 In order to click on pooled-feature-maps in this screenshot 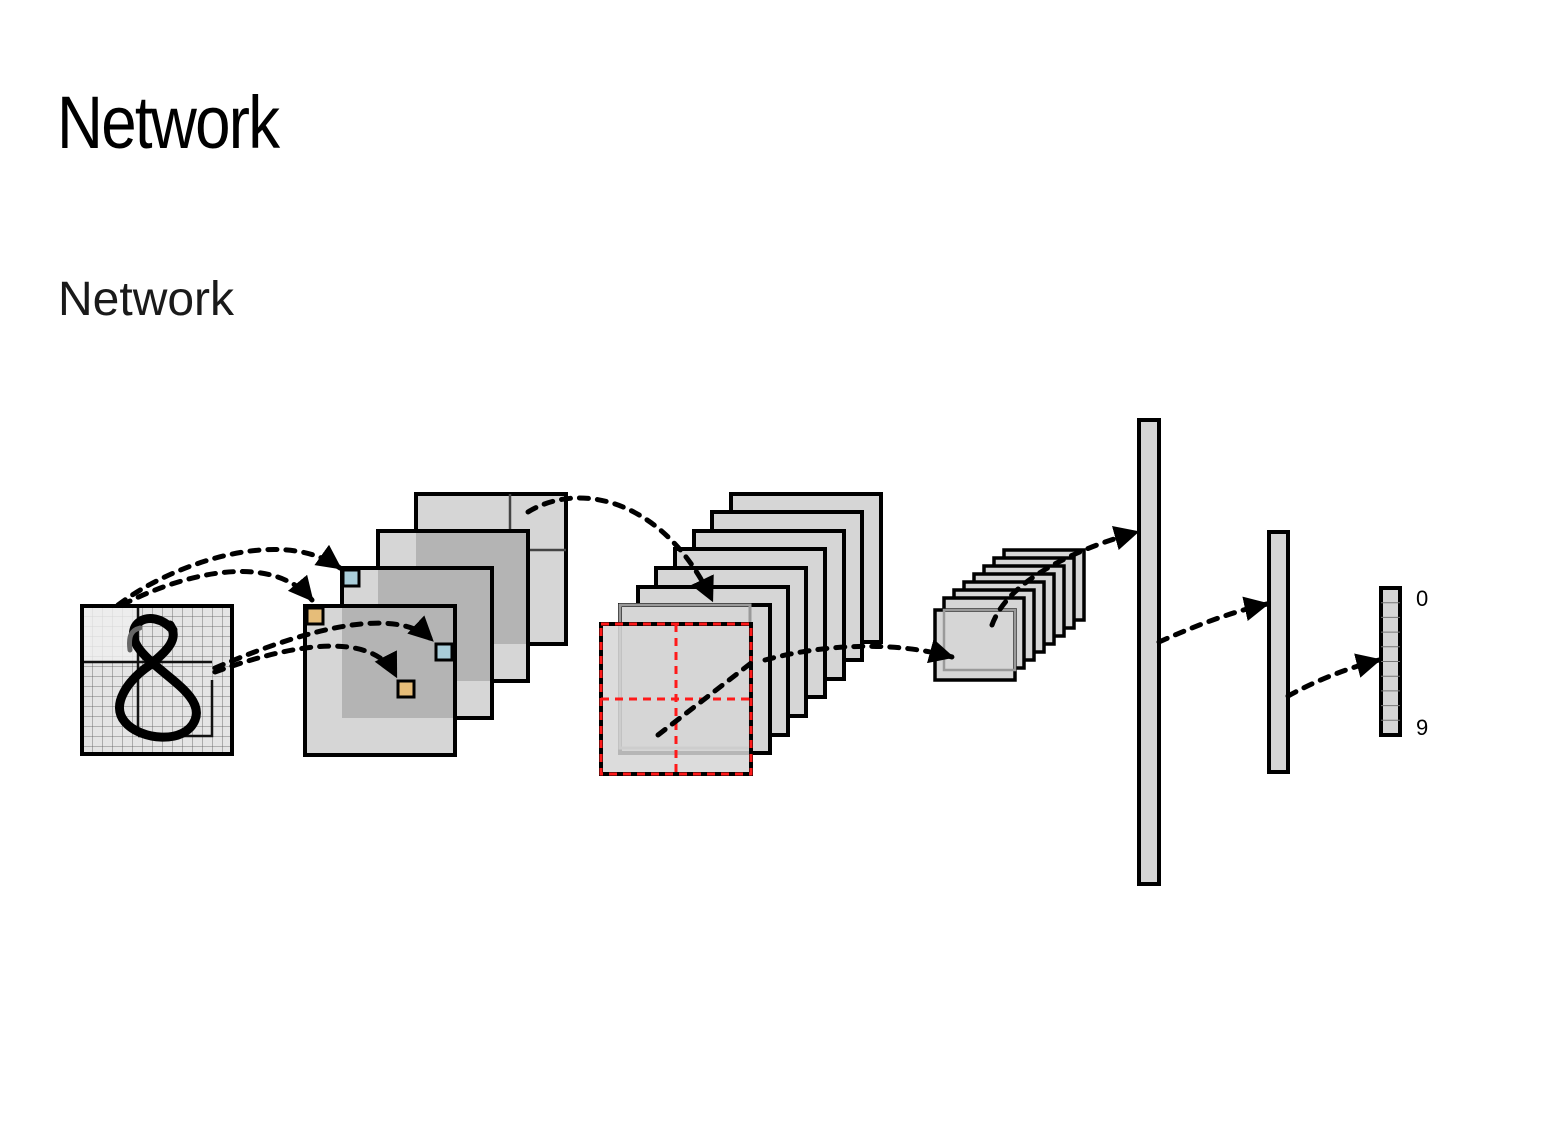, I will do `click(1009, 615)`.